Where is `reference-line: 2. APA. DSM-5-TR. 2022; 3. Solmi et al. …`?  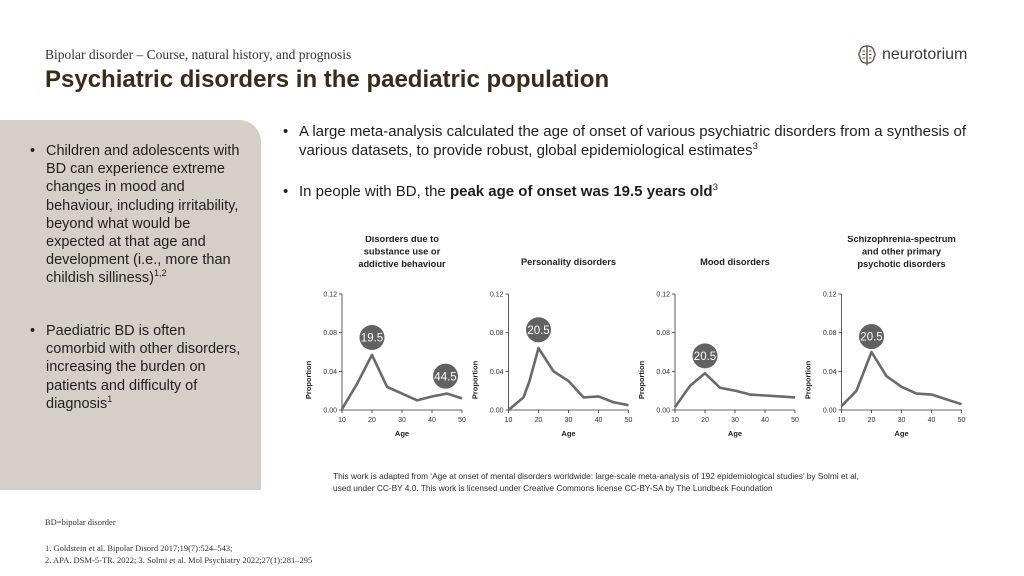 reference-line: 2. APA. DSM-5-TR. 2022; 3. Solmi et al. … is located at coordinates (179, 560).